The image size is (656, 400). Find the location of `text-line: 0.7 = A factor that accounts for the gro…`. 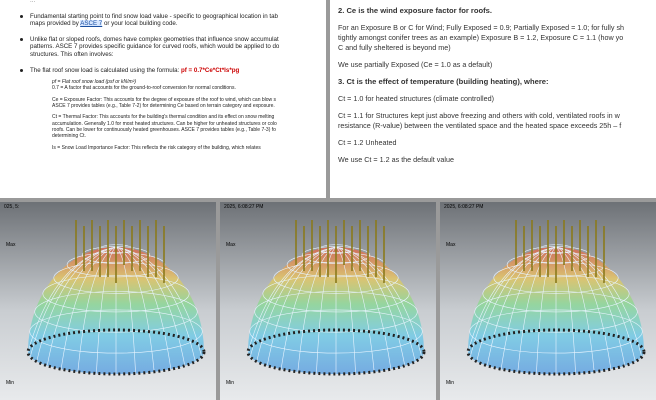

text-line: 0.7 = A factor that accounts for the gro… is located at coordinates (144, 88).